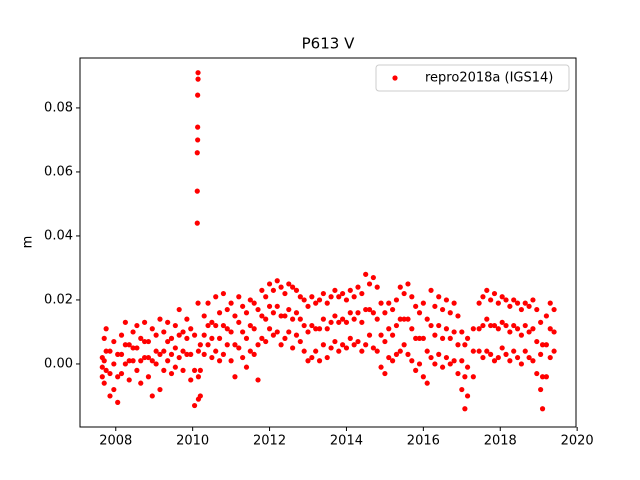 The height and width of the screenshot is (480, 640). What do you see at coordinates (423, 441) in the screenshot?
I see `x-tick-label: 2016` at bounding box center [423, 441].